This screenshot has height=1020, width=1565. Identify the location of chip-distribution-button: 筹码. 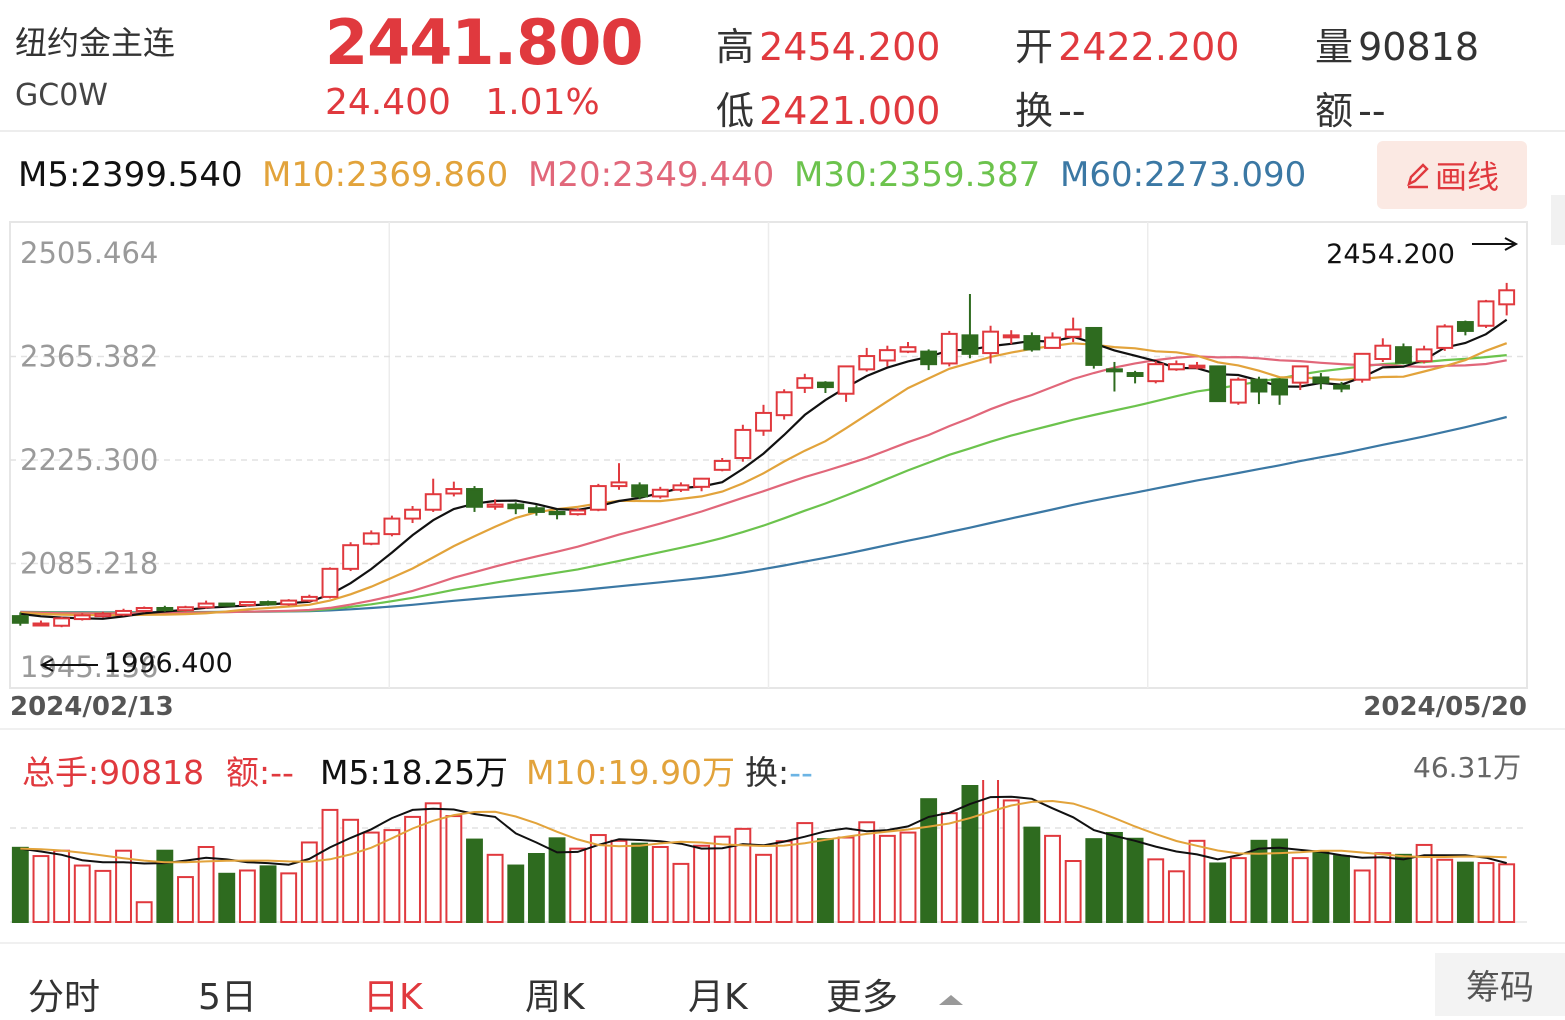
(1500, 984).